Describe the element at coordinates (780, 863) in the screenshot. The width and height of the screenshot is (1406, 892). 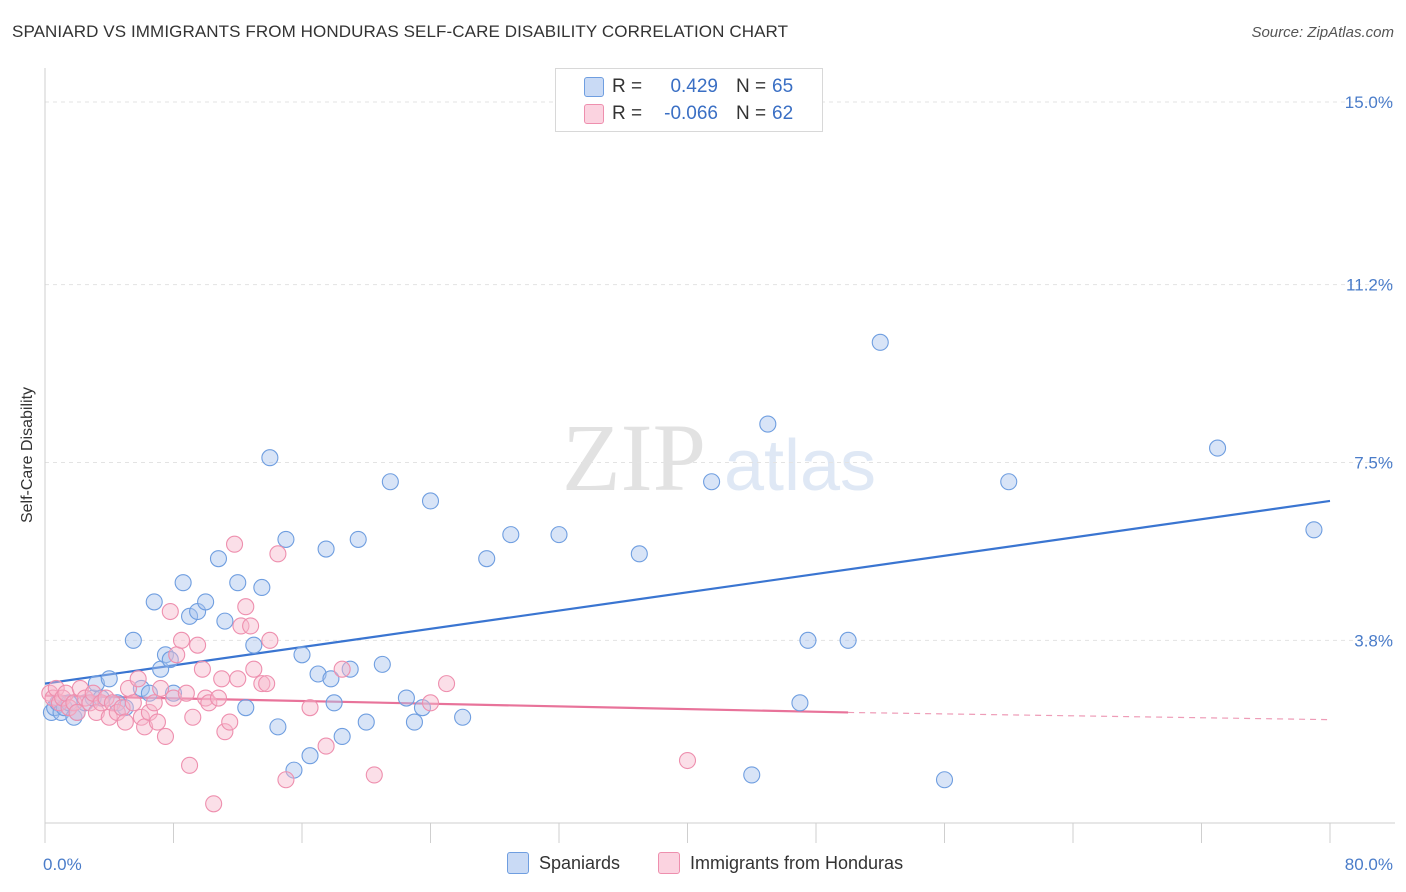
I see `legend-item-honduras: Immigrants from Honduras` at that location.